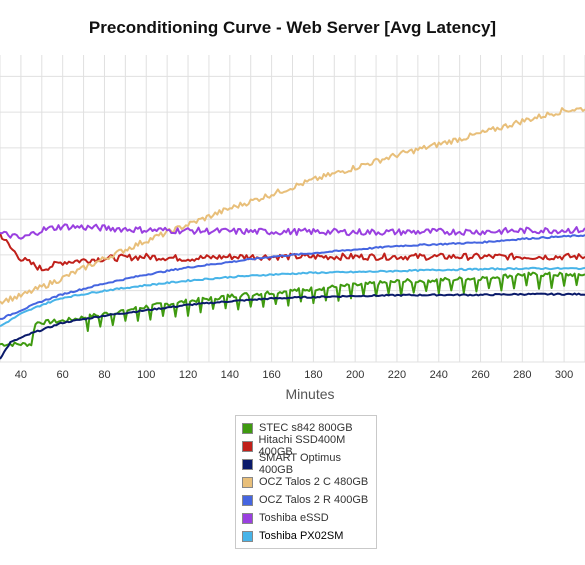  What do you see at coordinates (104, 375) in the screenshot?
I see `x-tick-label: 80` at bounding box center [104, 375].